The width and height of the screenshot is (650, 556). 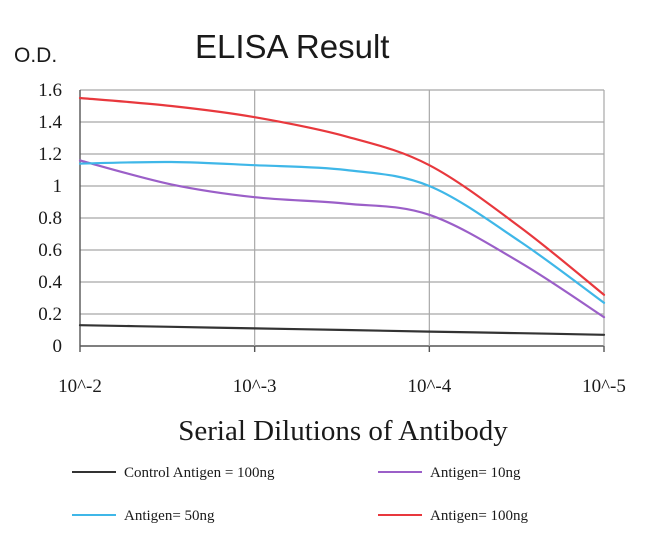 I want to click on legend-entry-label: Antigen= 50ng, so click(x=169, y=516).